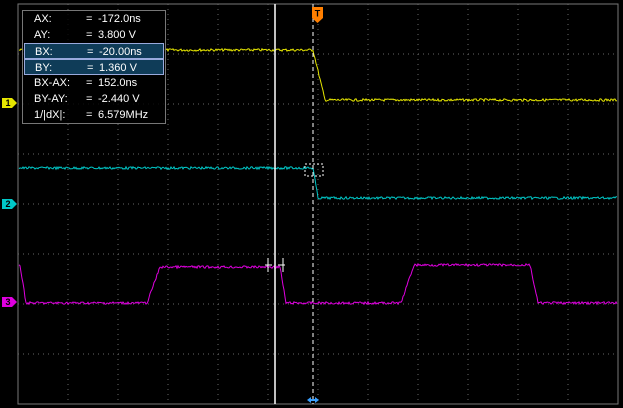 Image resolution: width=623 pixels, height=408 pixels. I want to click on readout-row: BX: = -20.00ns, so click(94, 51).